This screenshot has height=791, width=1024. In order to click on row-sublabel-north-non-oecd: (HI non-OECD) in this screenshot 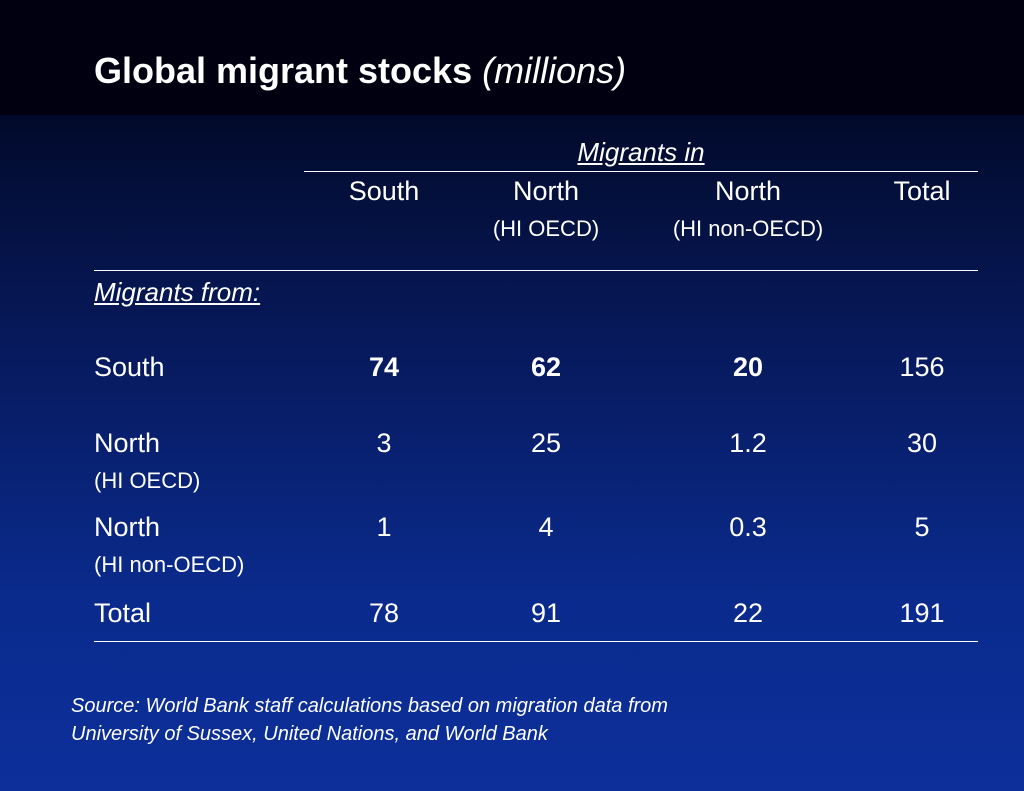, I will do `click(169, 564)`.